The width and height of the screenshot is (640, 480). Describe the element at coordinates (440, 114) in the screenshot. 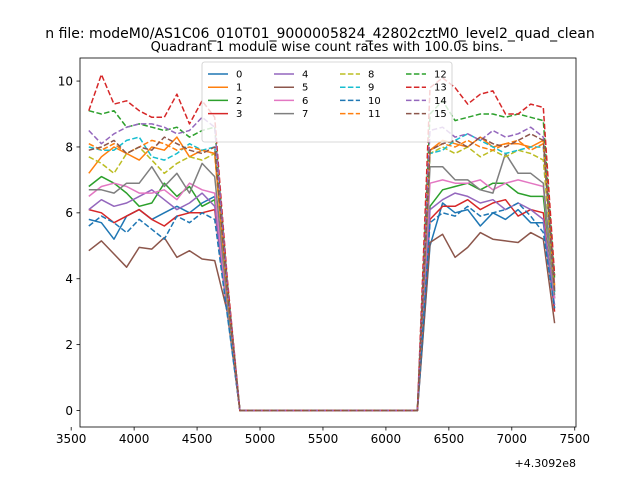

I see `legend-label-15: 15` at that location.